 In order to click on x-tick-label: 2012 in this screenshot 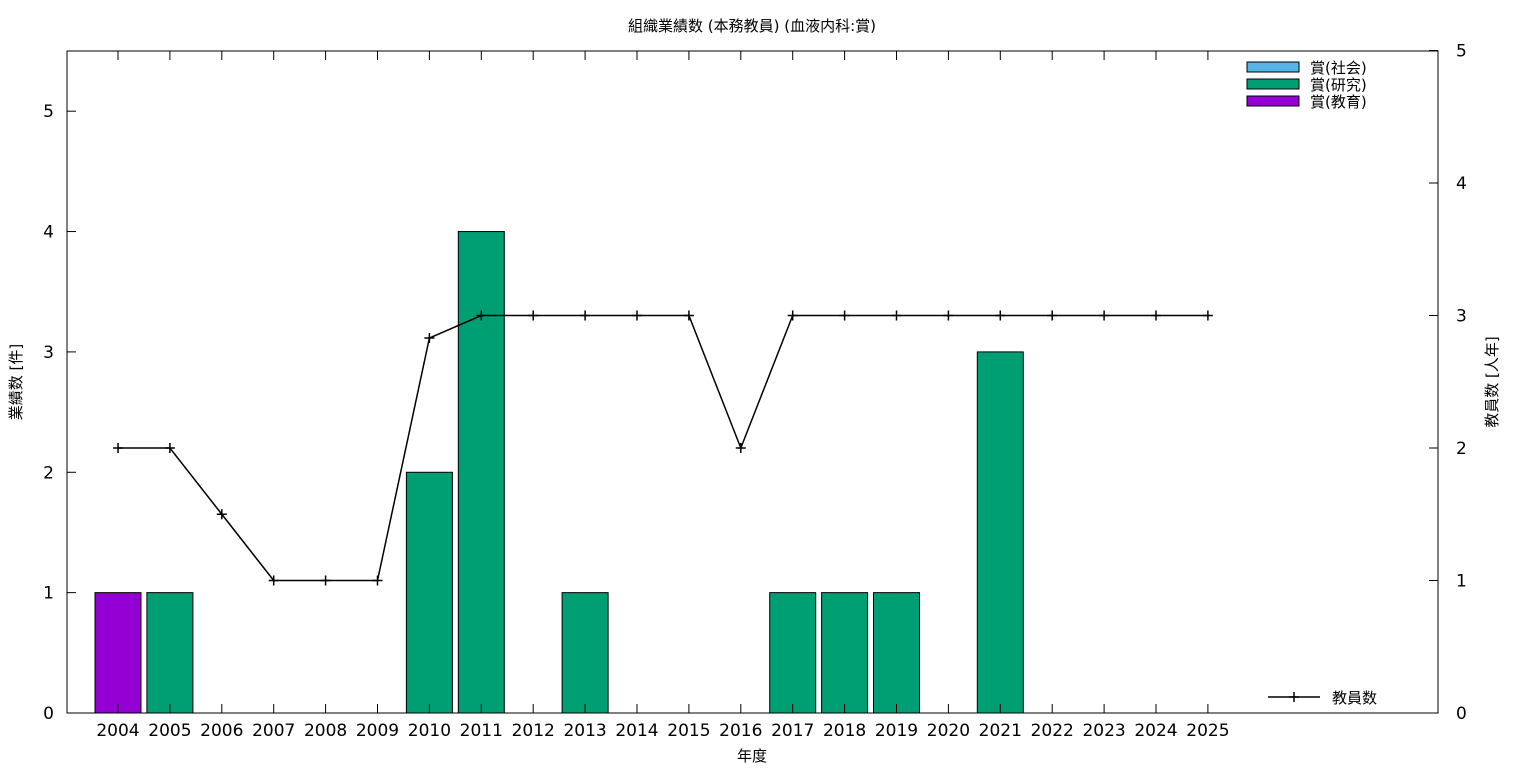, I will do `click(533, 731)`.